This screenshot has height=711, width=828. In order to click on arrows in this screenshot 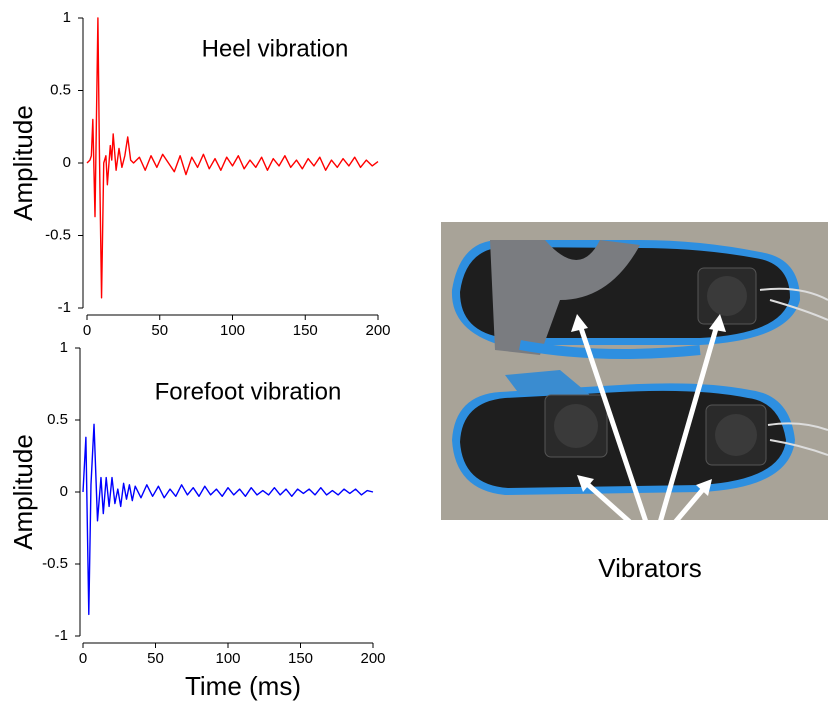, I will do `click(648, 428)`.